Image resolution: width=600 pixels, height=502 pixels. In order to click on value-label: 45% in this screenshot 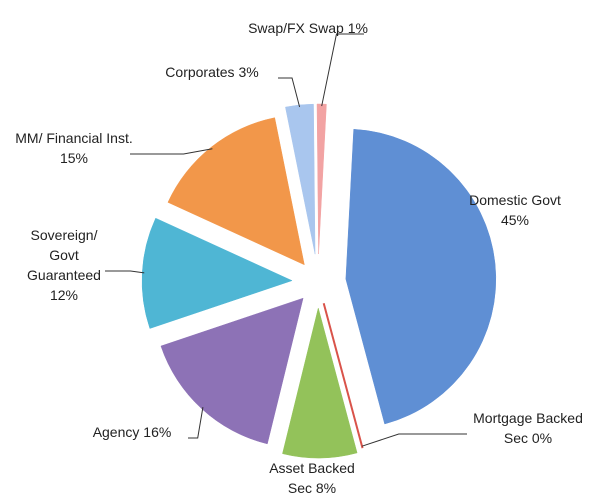, I will do `click(515, 220)`.